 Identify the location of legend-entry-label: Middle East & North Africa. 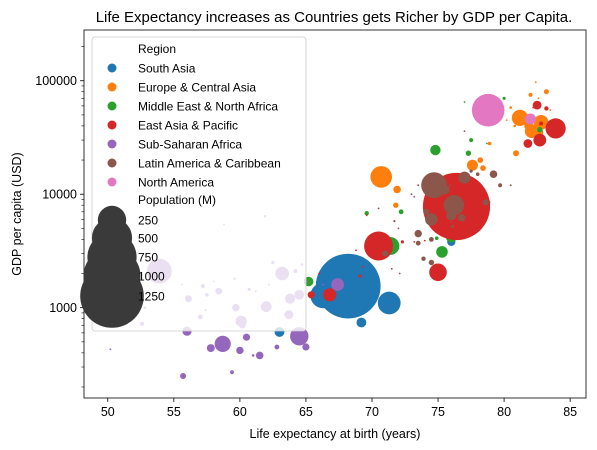
(208, 107).